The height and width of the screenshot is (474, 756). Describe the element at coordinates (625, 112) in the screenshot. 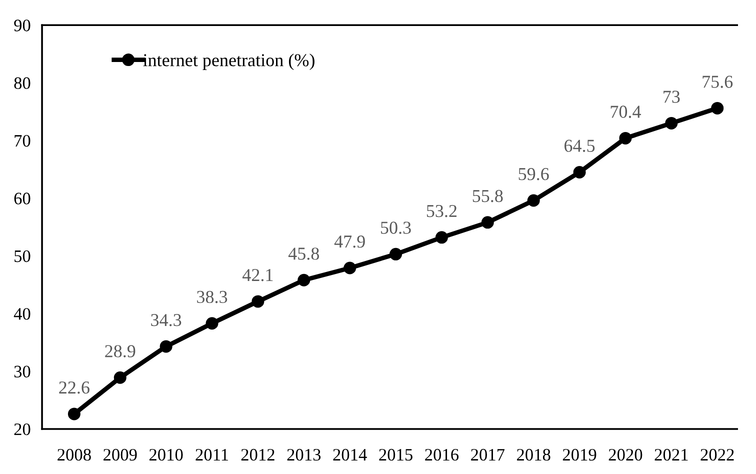

I see `data-label: 70.4` at that location.